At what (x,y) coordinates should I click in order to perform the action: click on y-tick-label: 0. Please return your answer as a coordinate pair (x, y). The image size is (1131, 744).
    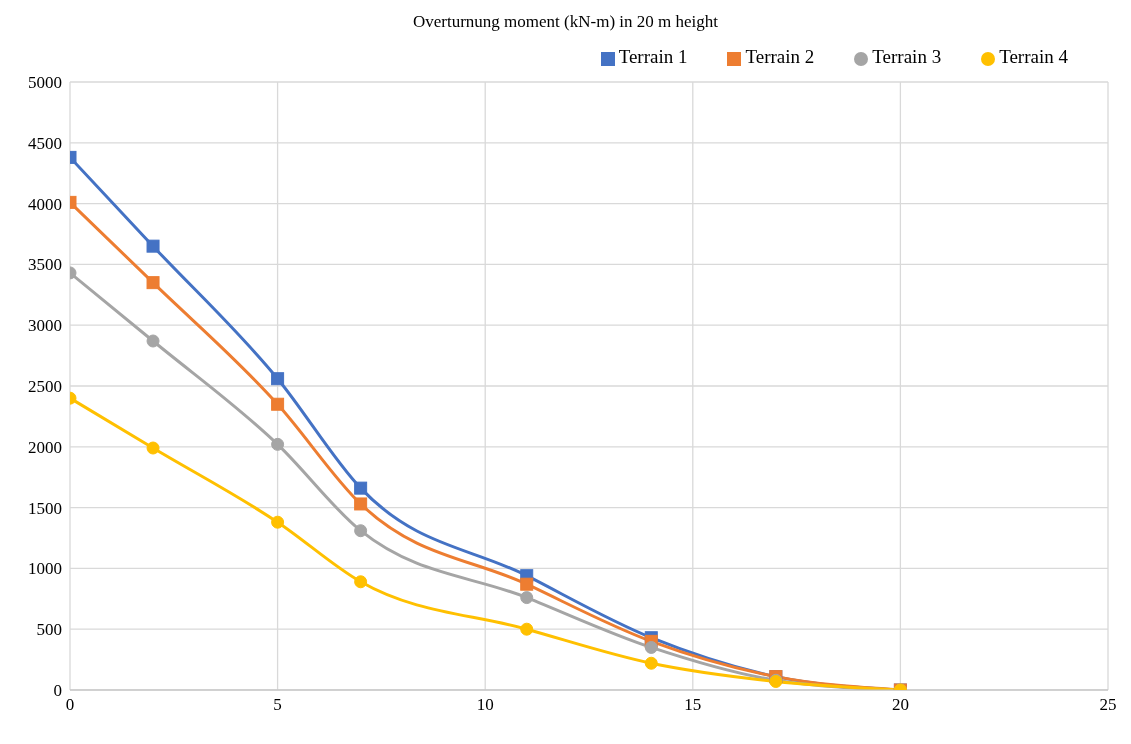
    Looking at the image, I should click on (57, 691).